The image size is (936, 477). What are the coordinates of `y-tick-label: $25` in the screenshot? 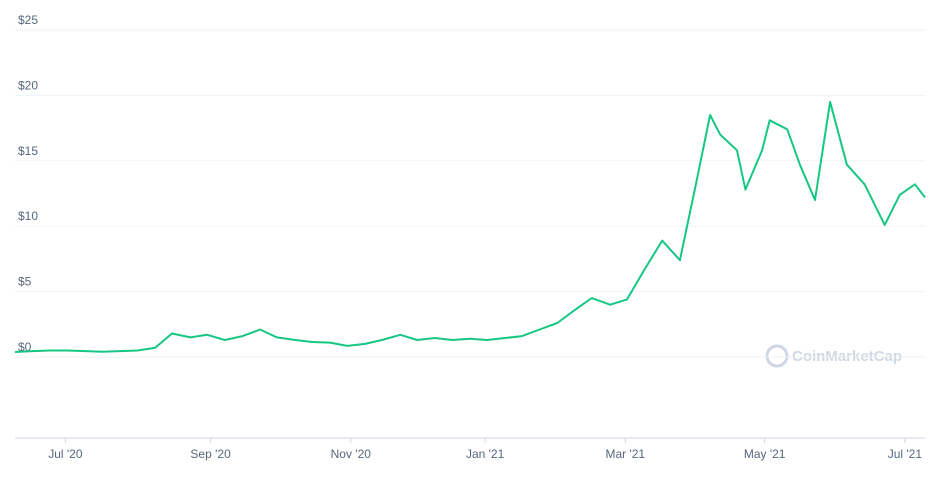 It's located at (28, 20).